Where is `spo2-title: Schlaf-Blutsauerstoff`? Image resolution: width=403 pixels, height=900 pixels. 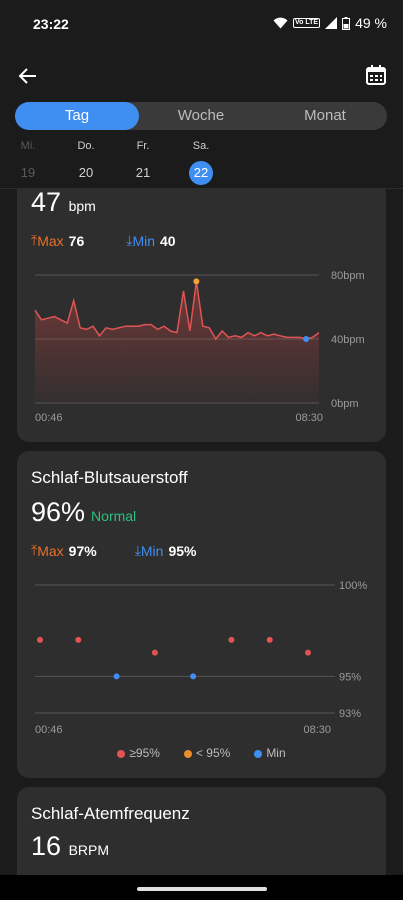 spo2-title: Schlaf-Blutsauerstoff is located at coordinates (109, 477).